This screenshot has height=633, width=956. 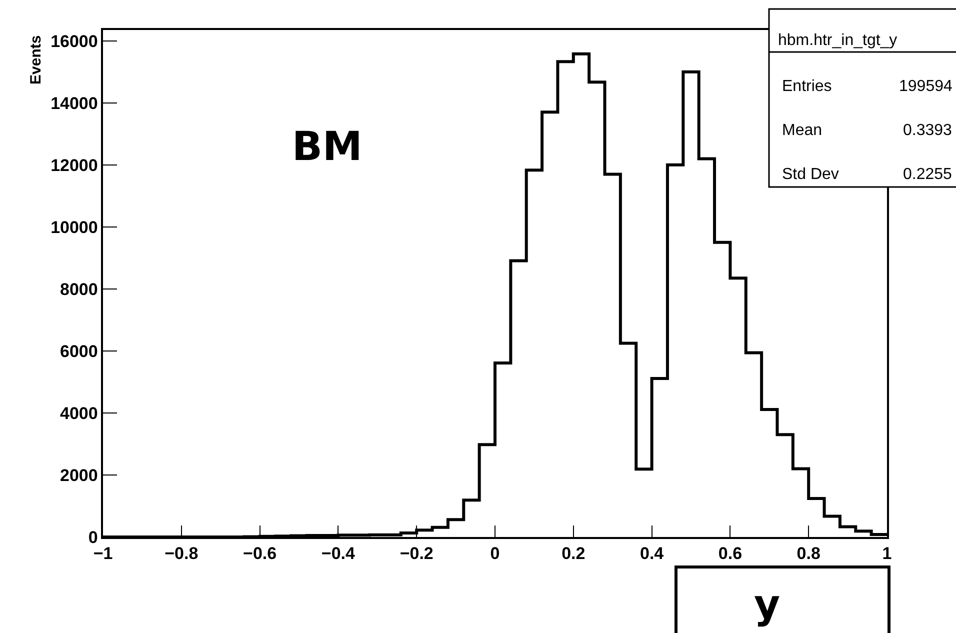 I want to click on x-tick-label: 0, so click(x=495, y=554).